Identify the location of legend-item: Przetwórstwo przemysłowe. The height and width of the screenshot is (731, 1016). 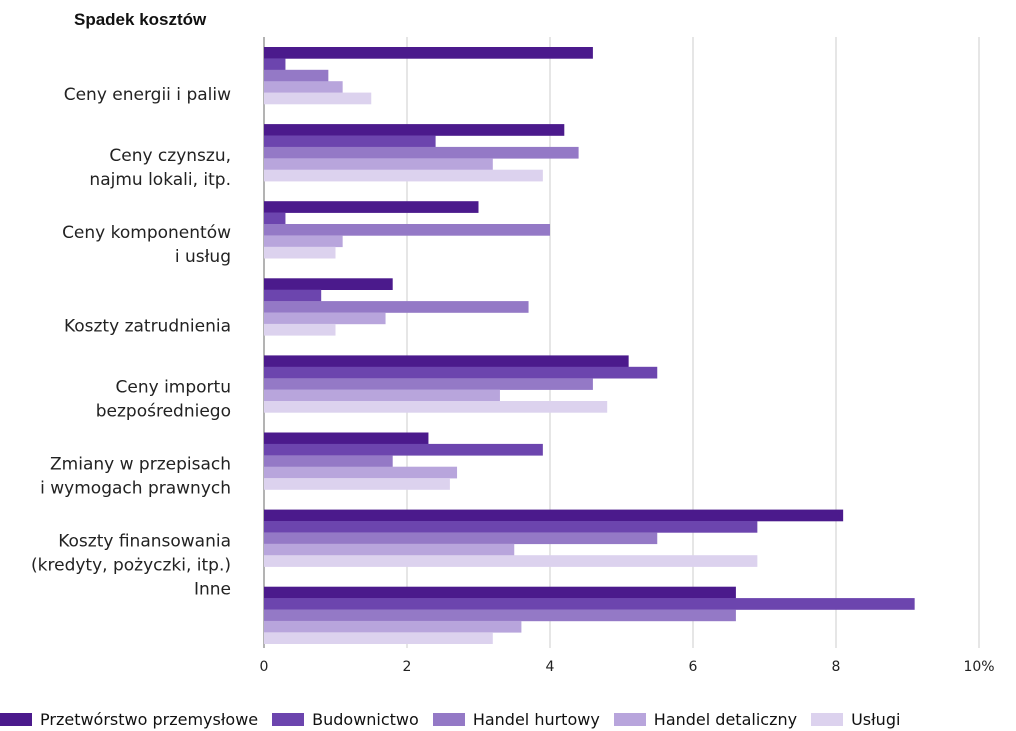
(129, 719).